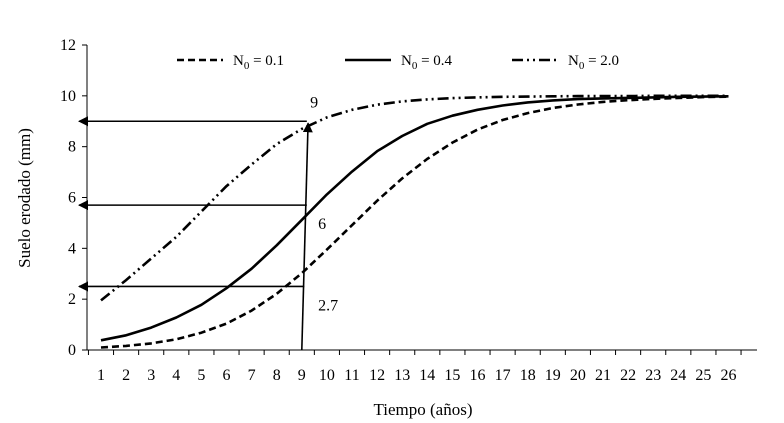 The height and width of the screenshot is (423, 784). I want to click on x-tick-label: 16, so click(478, 375).